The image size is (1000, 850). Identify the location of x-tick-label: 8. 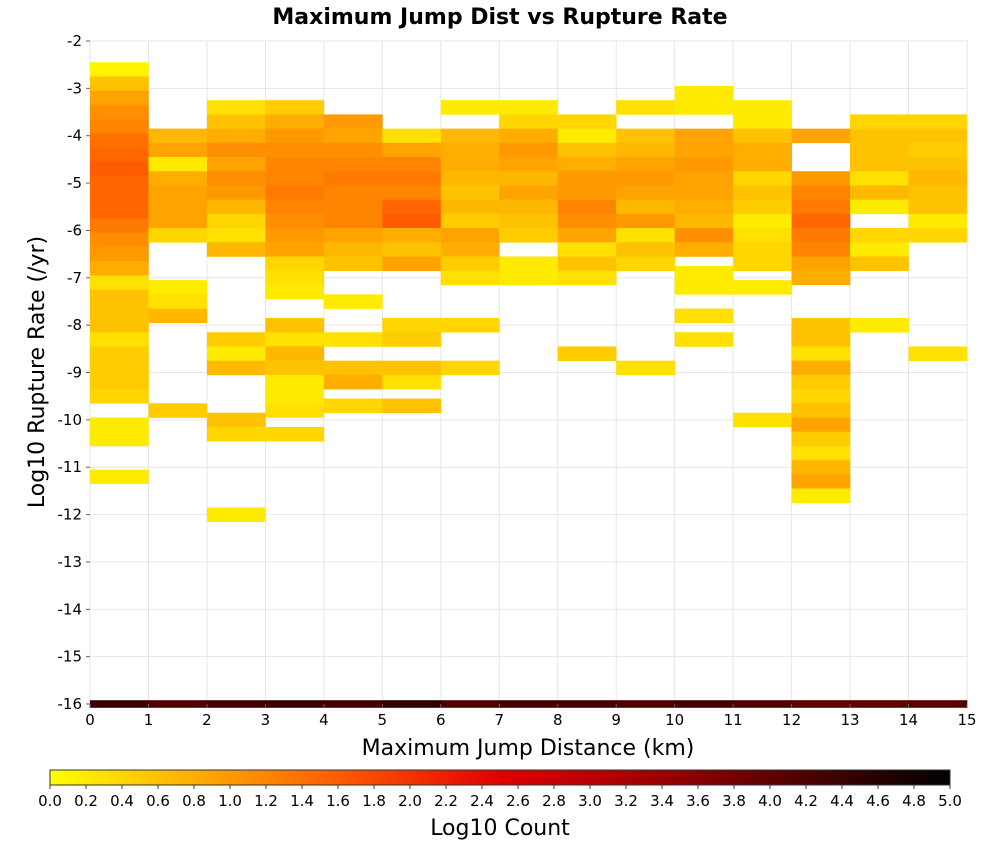
(558, 720).